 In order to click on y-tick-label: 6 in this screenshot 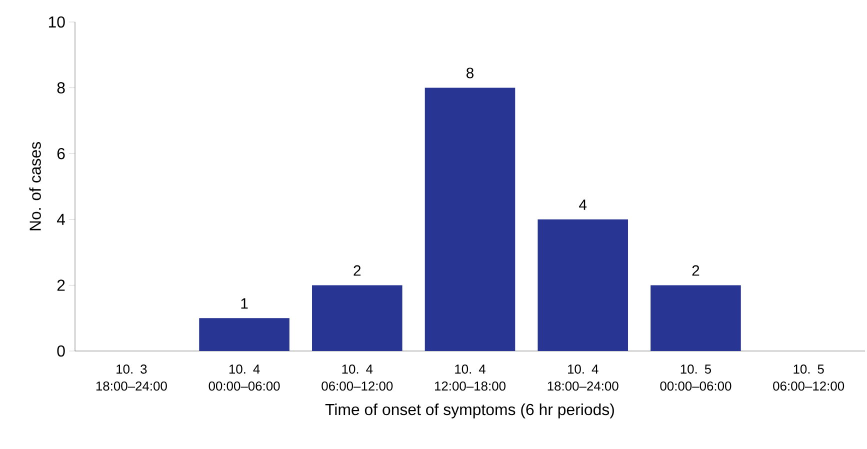, I will do `click(61, 154)`.